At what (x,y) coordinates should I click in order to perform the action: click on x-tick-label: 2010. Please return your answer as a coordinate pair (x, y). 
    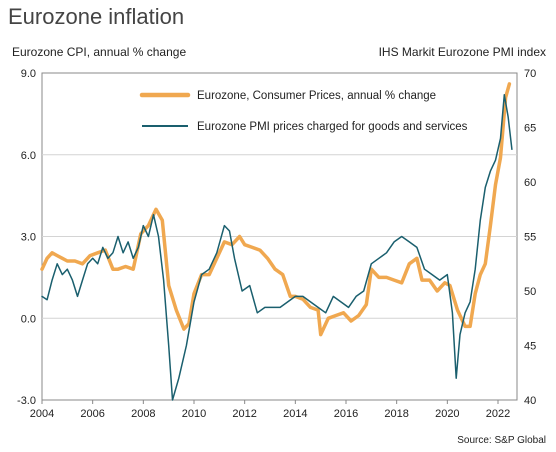
    Looking at the image, I should click on (194, 414).